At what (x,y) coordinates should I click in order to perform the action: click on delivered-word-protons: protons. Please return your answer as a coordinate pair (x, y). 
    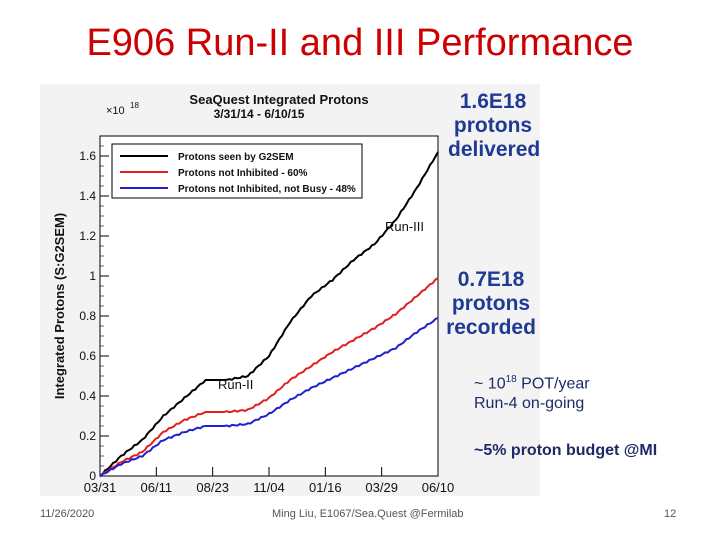
    Looking at the image, I should click on (493, 125).